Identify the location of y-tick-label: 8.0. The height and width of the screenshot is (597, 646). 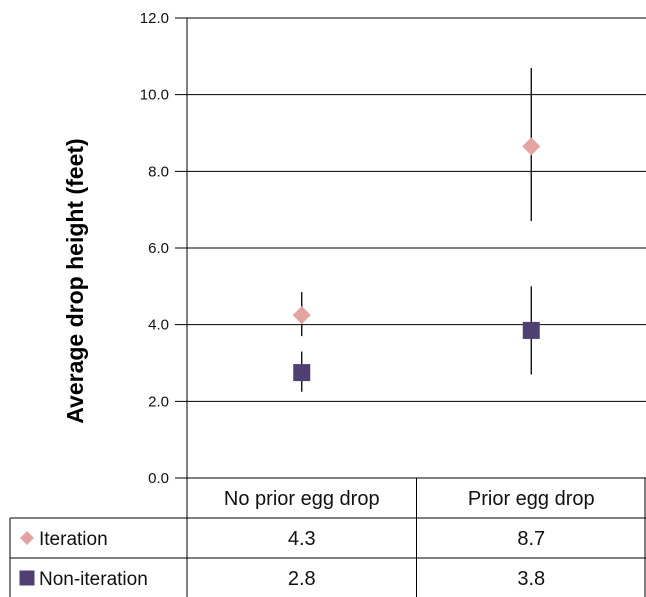
(158, 171).